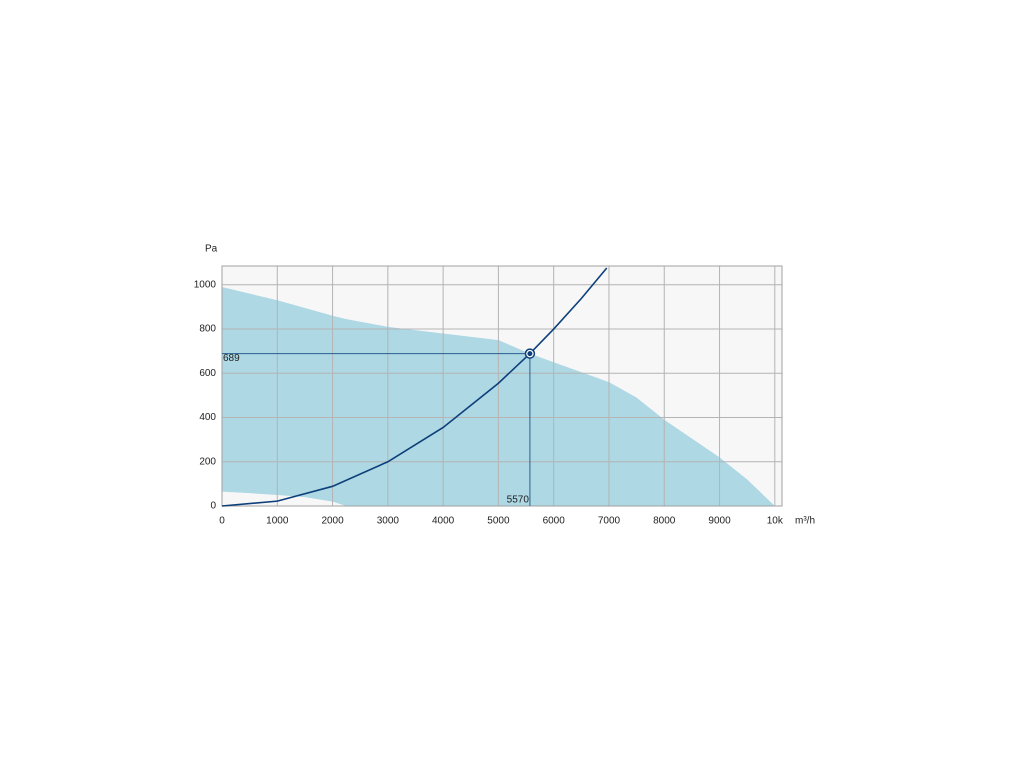  I want to click on y-tick-label: 400, so click(207, 417).